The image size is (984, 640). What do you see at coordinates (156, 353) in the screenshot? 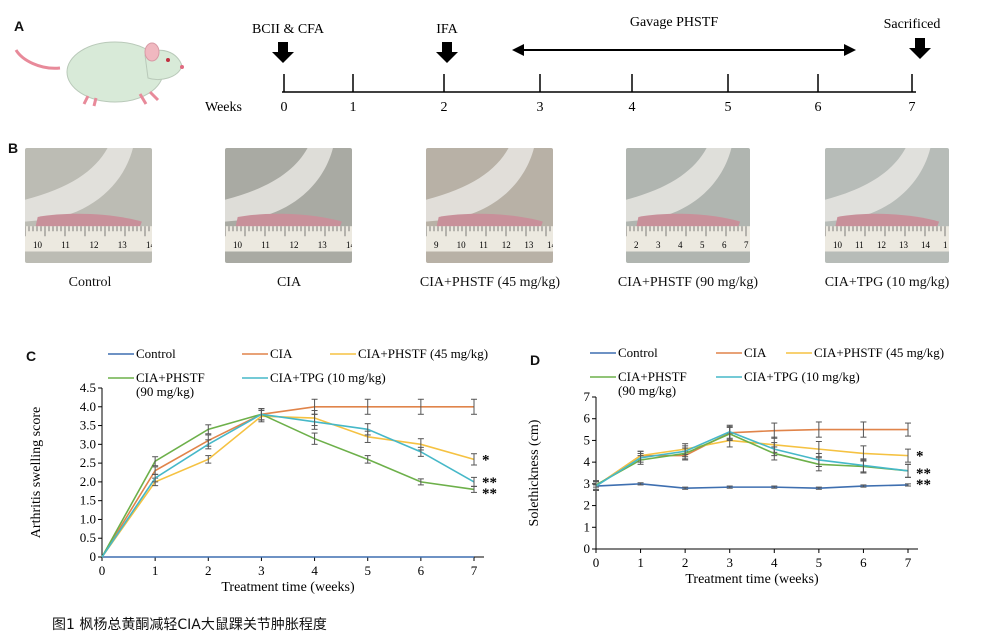
I see `legend-label: Control` at bounding box center [156, 353].